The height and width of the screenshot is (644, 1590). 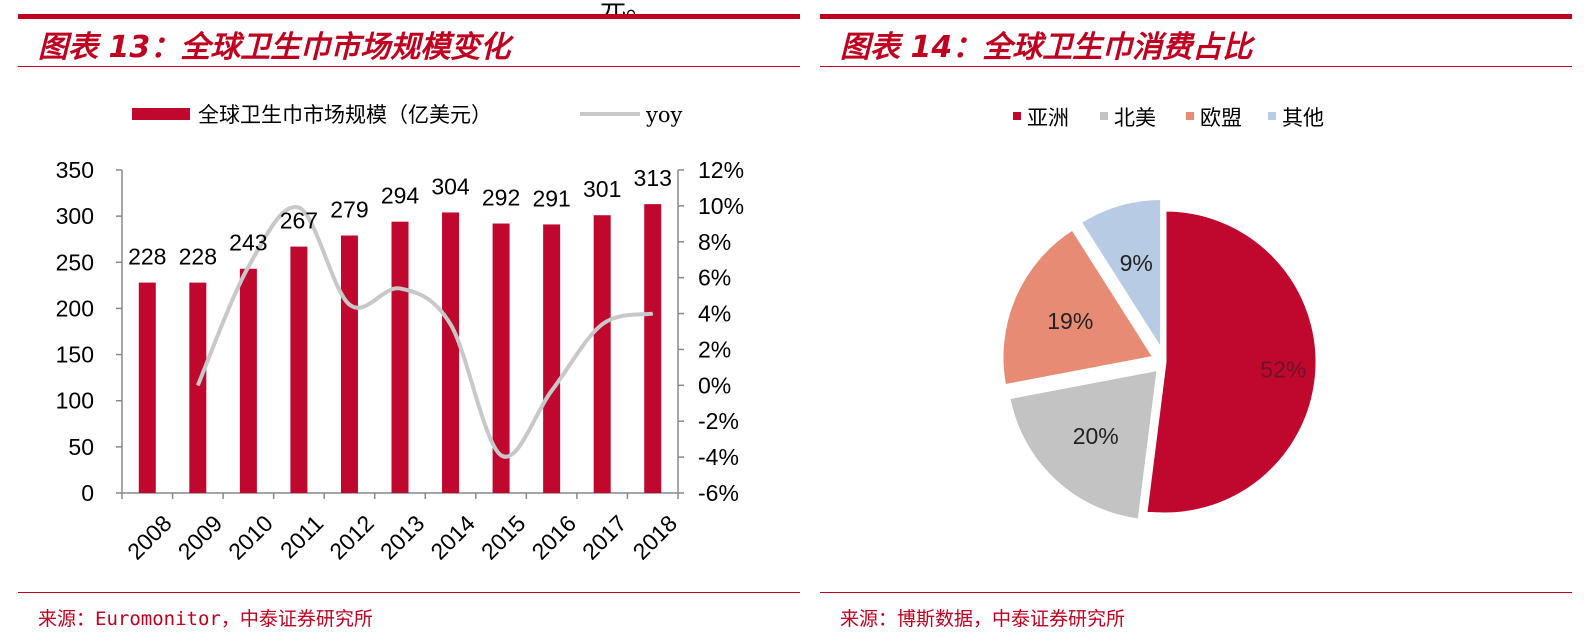 I want to click on pie-value-label: 9%, so click(x=1136, y=263).